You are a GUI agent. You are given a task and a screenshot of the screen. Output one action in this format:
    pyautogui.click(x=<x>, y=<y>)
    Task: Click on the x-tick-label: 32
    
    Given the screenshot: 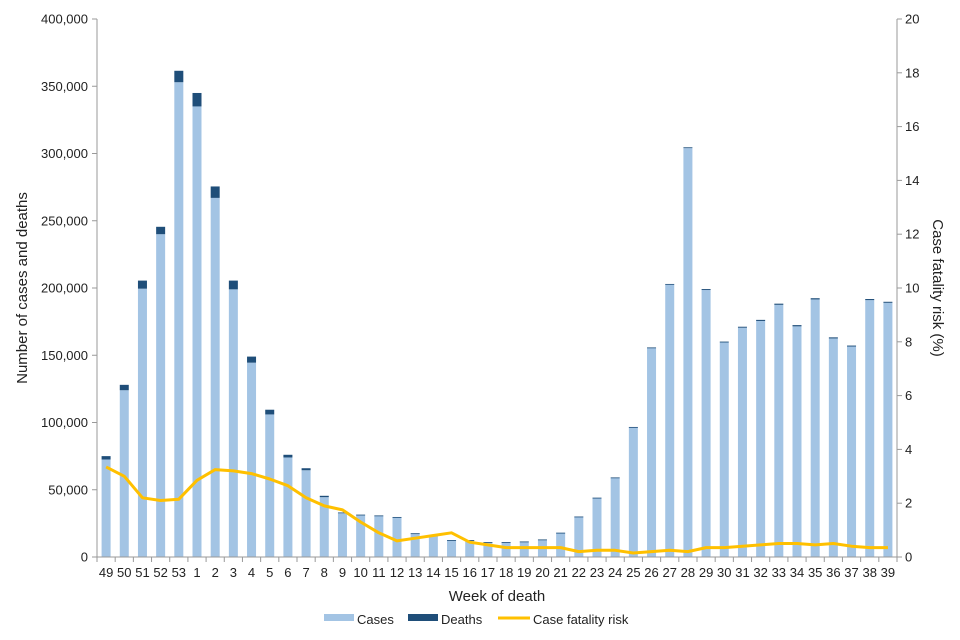 What is the action you would take?
    pyautogui.click(x=760, y=572)
    